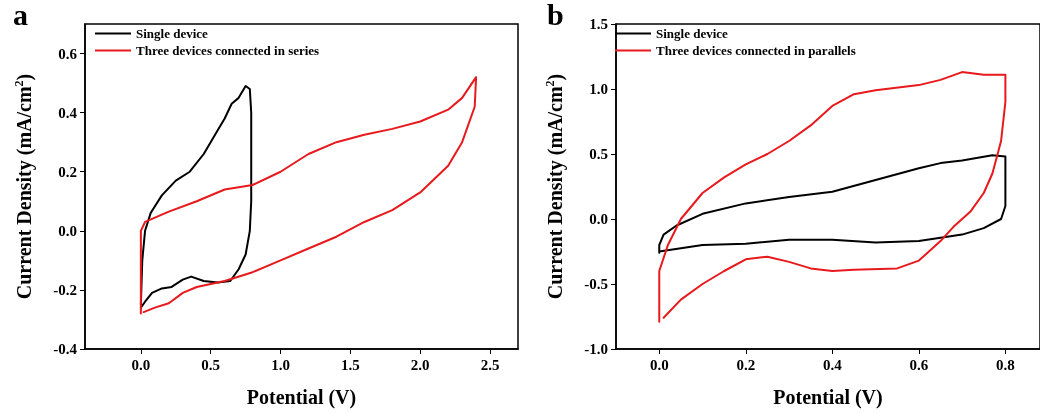 This screenshot has width=1041, height=414. Describe the element at coordinates (490, 364) in the screenshot. I see `x-tick-label: 2.5` at that location.